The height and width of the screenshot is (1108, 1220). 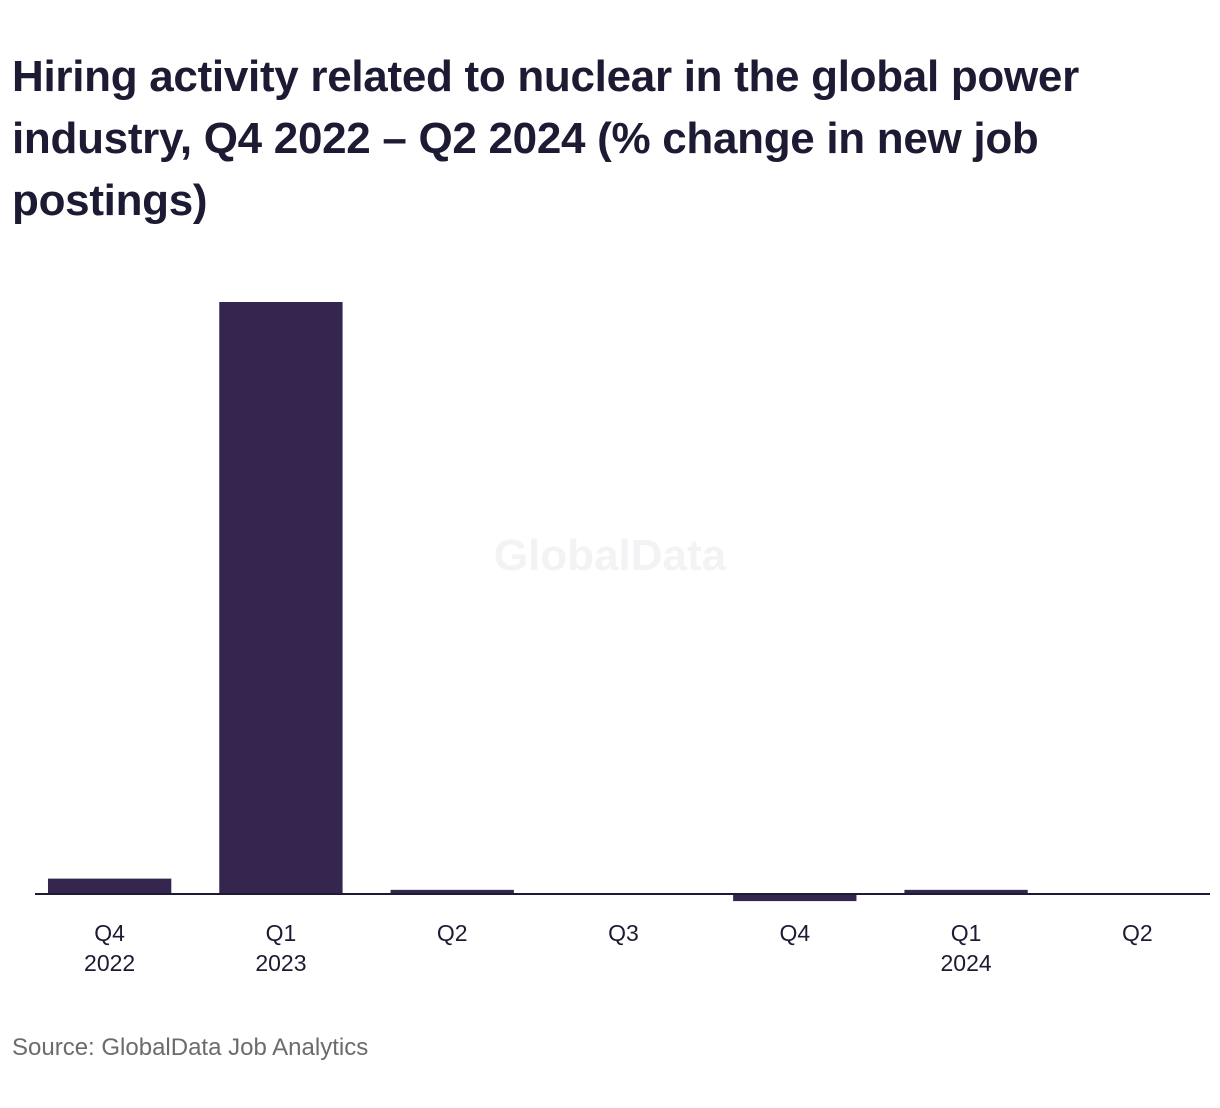 What do you see at coordinates (280, 963) in the screenshot?
I see `x-tick-label-2-year: 2023` at bounding box center [280, 963].